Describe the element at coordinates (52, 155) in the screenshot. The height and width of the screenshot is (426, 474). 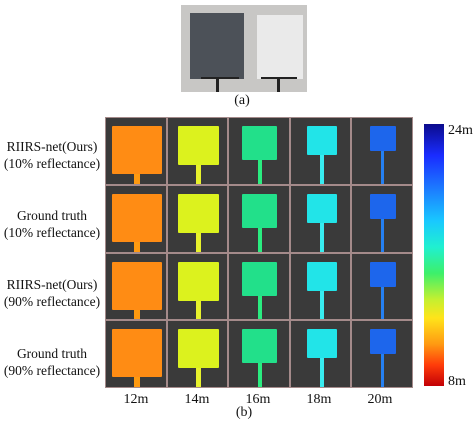
I see `row-label-1: RIIRS-net(Ours) (10% reflectance)` at that location.